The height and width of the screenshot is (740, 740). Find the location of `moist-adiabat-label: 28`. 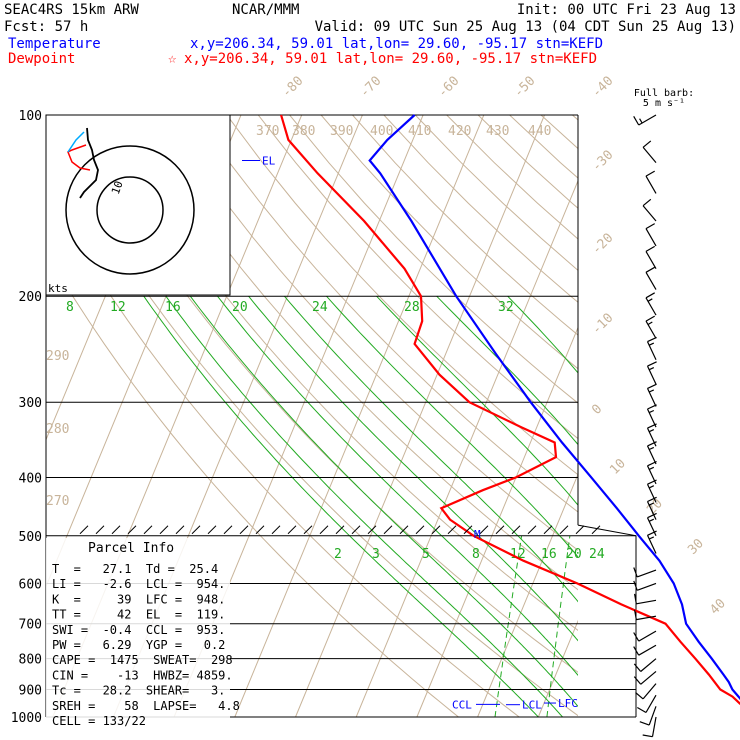

moist-adiabat-label: 28 is located at coordinates (412, 307).